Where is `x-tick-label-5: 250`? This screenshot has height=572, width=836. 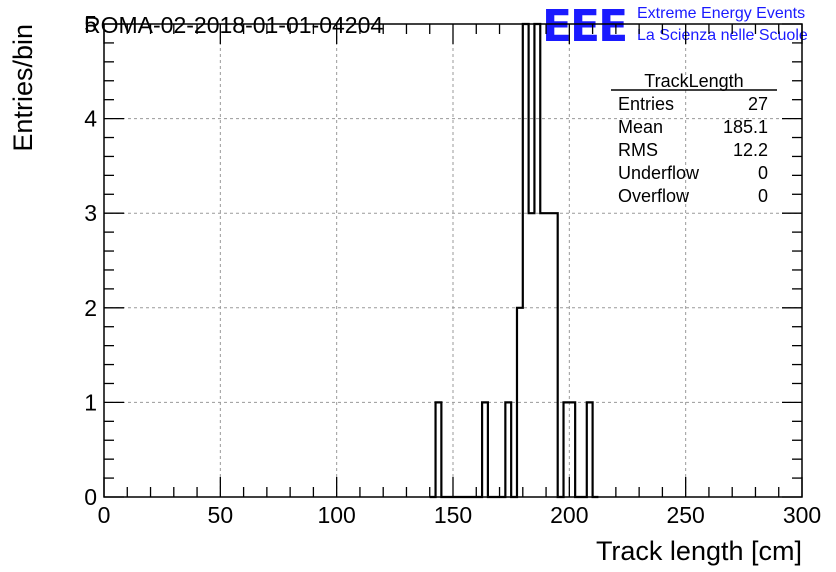 x-tick-label-5: 250 is located at coordinates (685, 515).